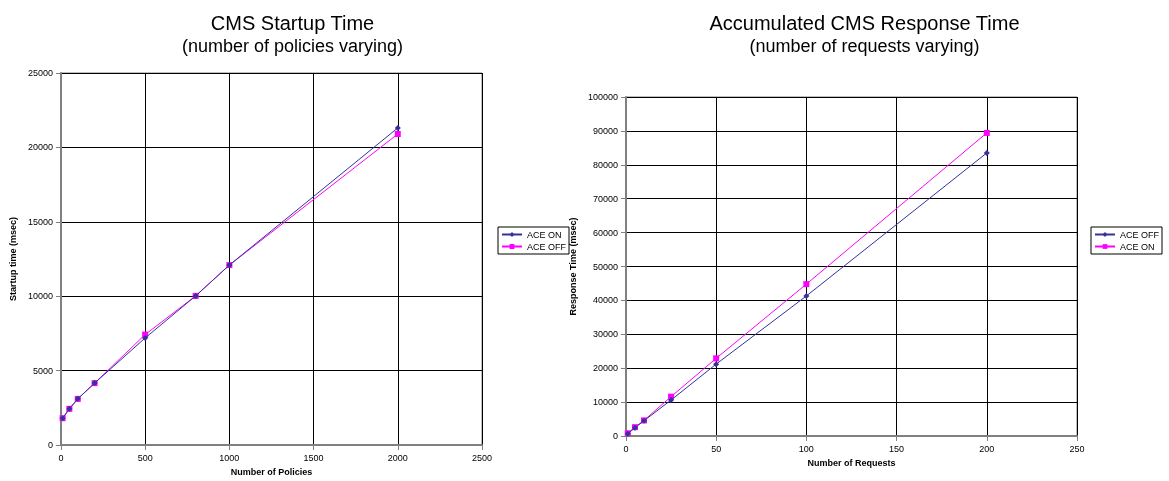  What do you see at coordinates (615, 436) in the screenshot?
I see `y-tick-label: 0` at bounding box center [615, 436].